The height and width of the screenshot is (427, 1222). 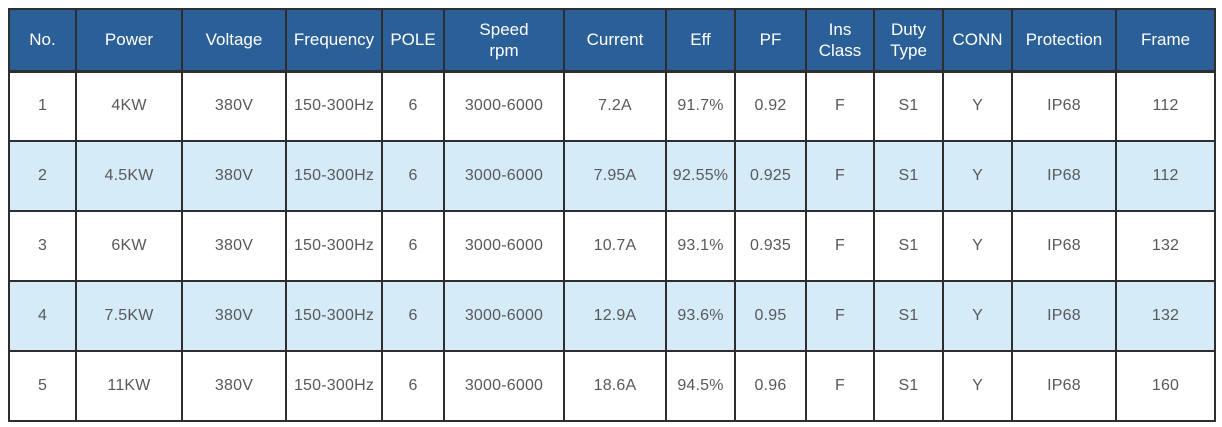 I want to click on cell-current: 10.7A, so click(x=615, y=246).